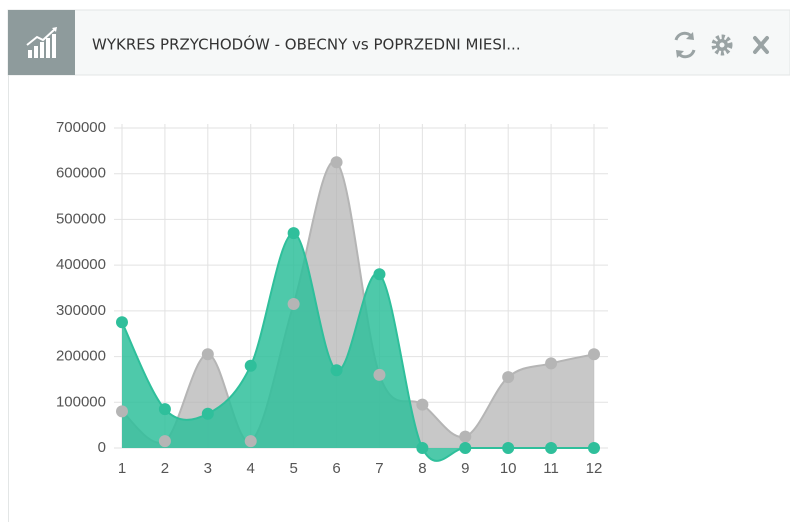 The width and height of the screenshot is (790, 526). Describe the element at coordinates (685, 45) in the screenshot. I see `refresh-icon` at that location.